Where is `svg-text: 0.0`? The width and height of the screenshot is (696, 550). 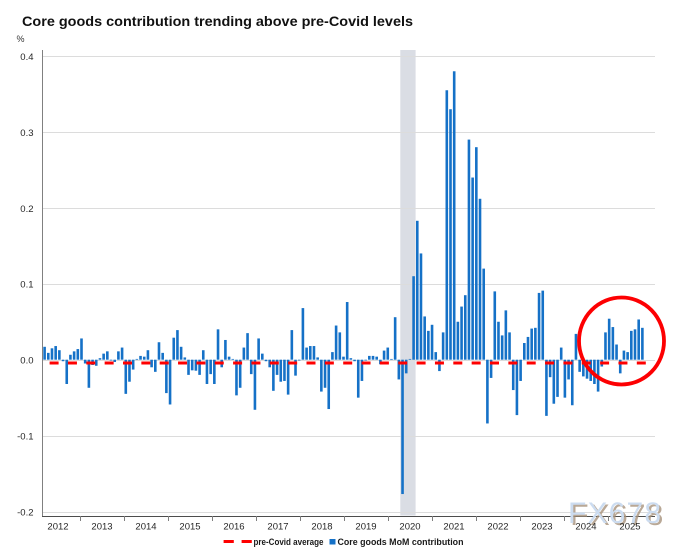
svg-text: 0.0 is located at coordinates (26, 361).